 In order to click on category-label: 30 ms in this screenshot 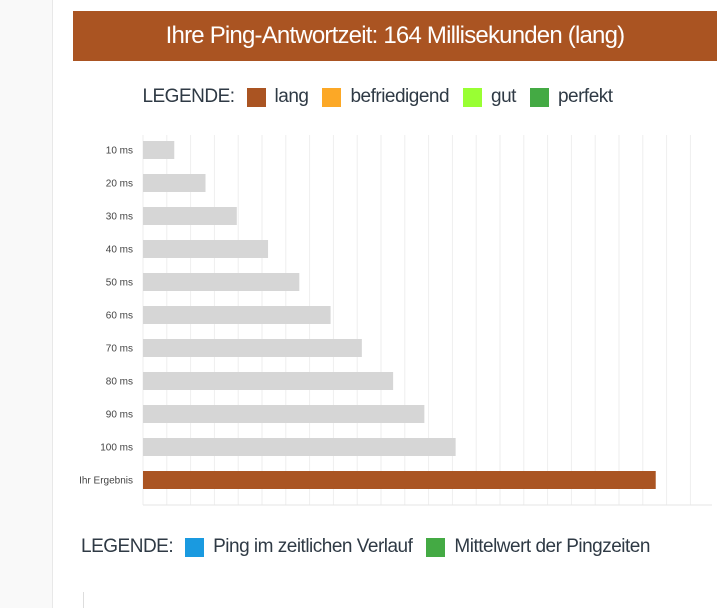, I will do `click(119, 217)`.